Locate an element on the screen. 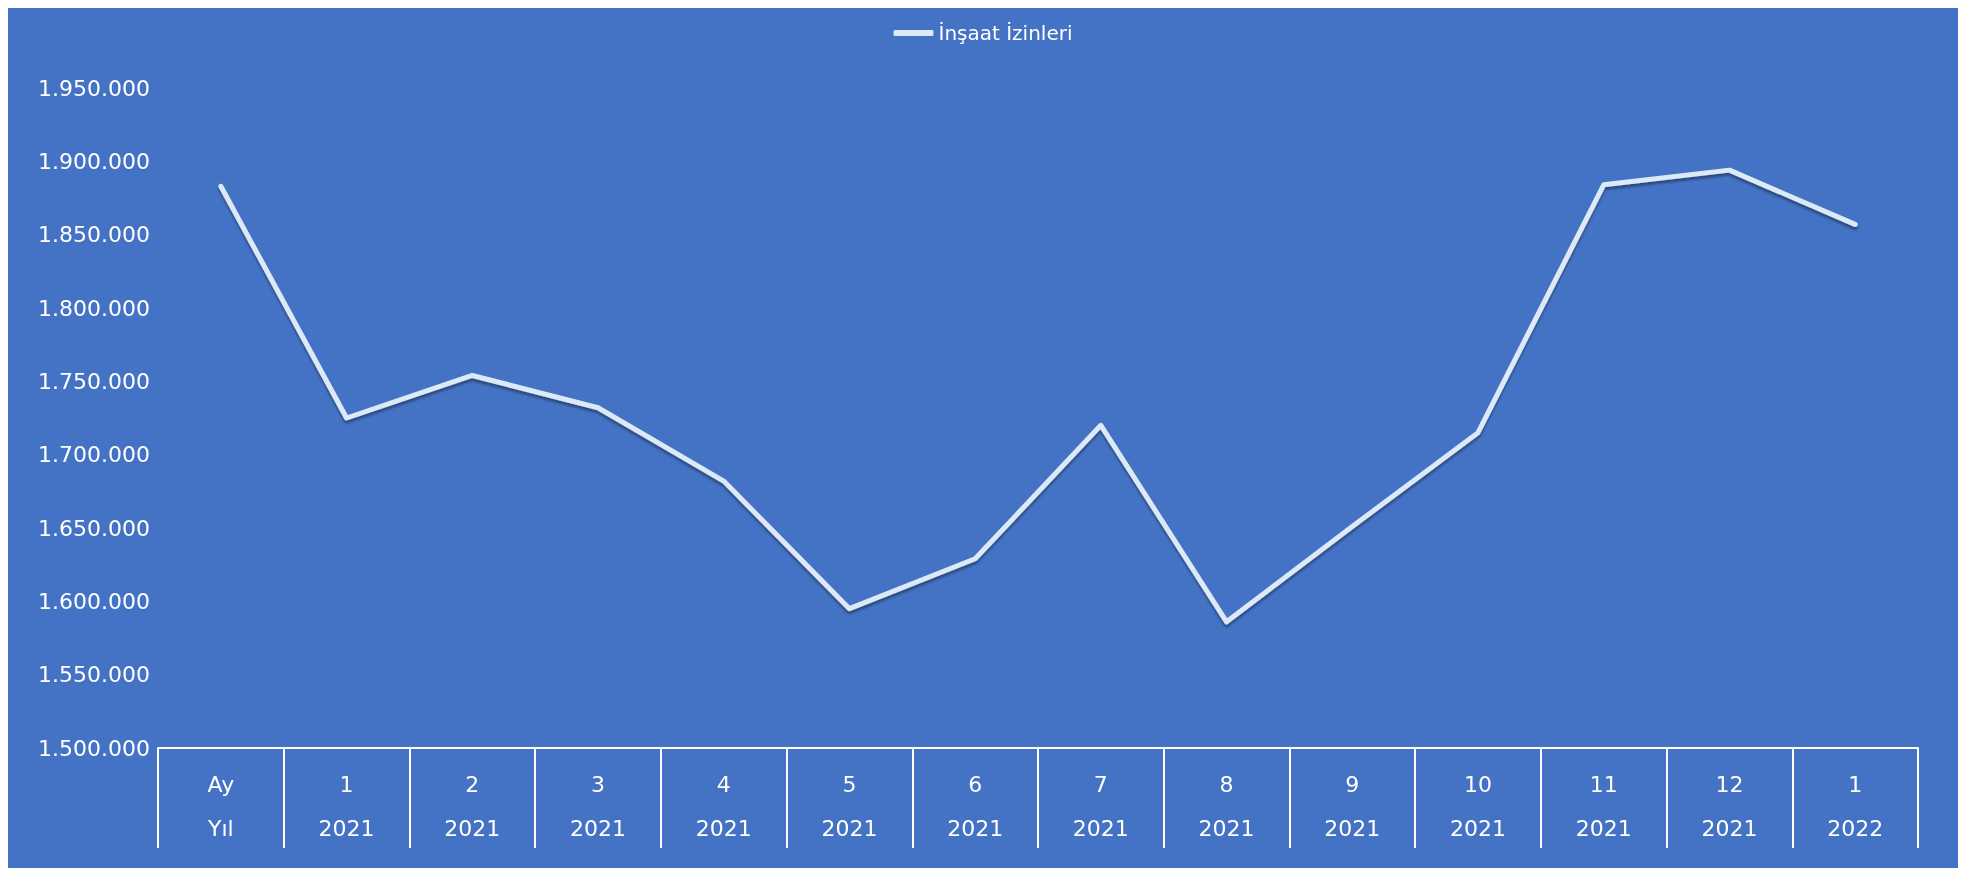  y-tick-label: 1.850.000 is located at coordinates (94, 235).